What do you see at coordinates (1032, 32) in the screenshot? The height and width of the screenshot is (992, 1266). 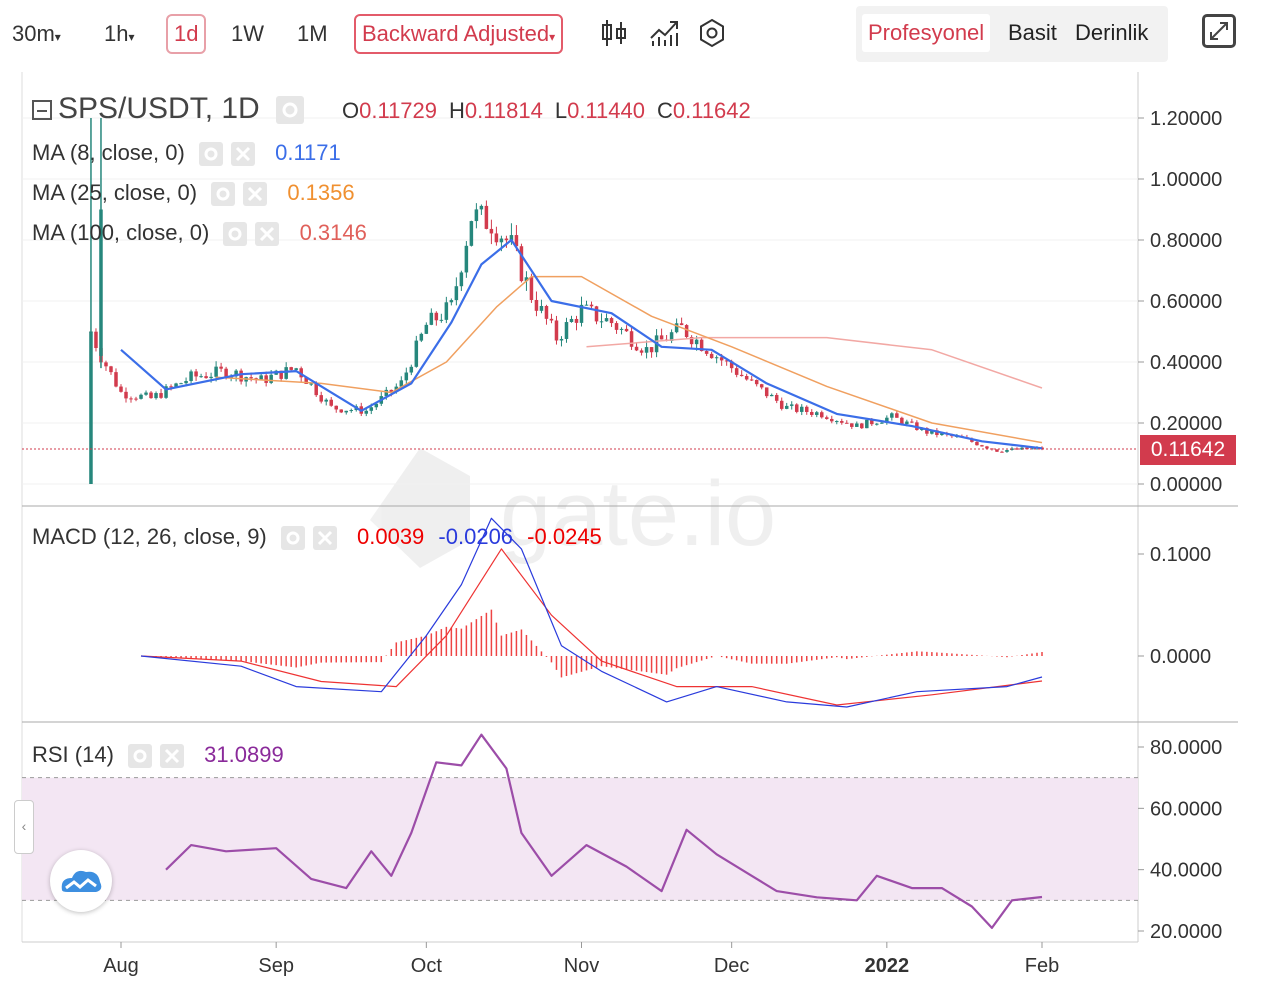 I see `mode-basit-tab: Basit` at bounding box center [1032, 32].